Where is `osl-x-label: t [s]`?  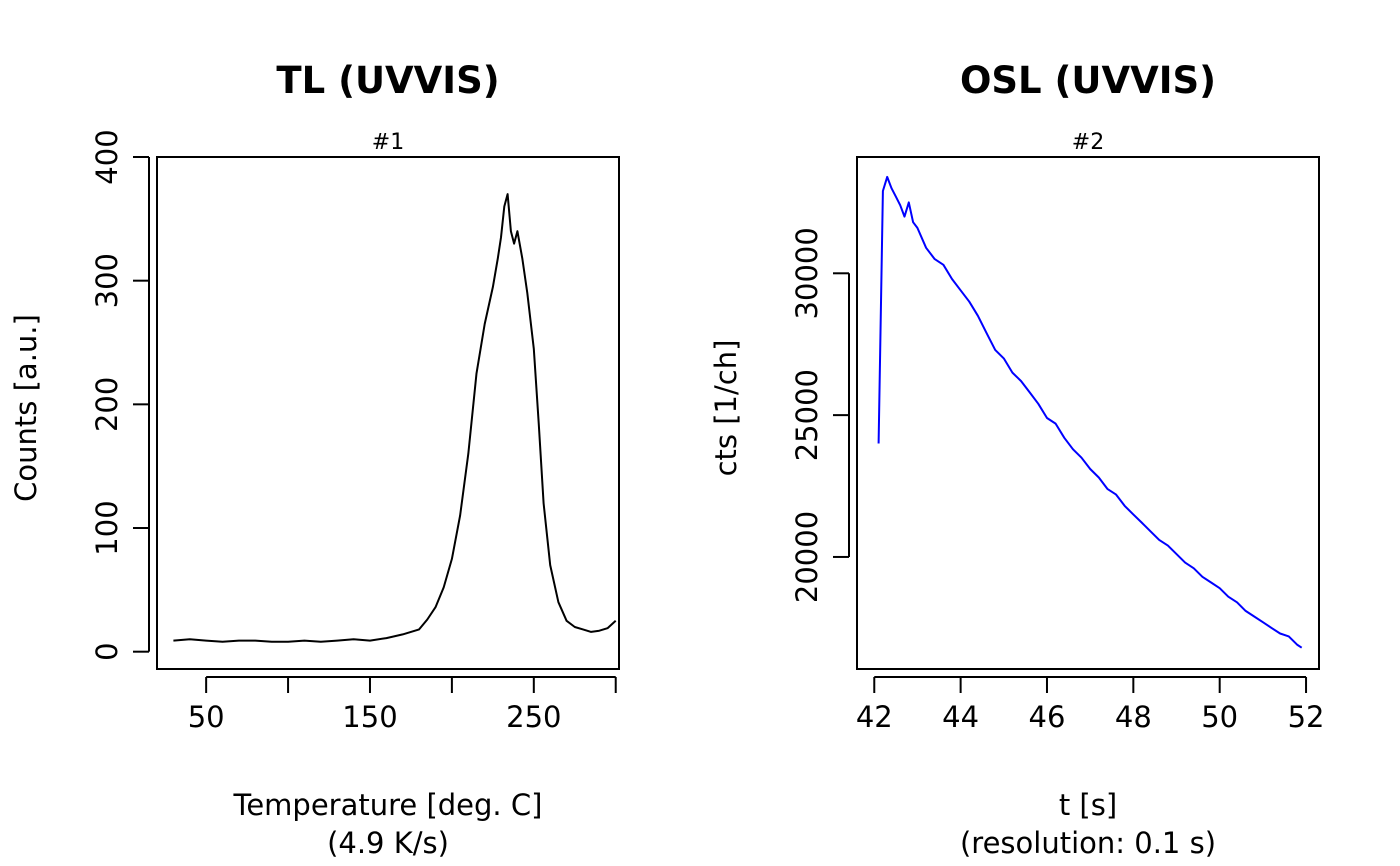 osl-x-label: t [s] is located at coordinates (1088, 805).